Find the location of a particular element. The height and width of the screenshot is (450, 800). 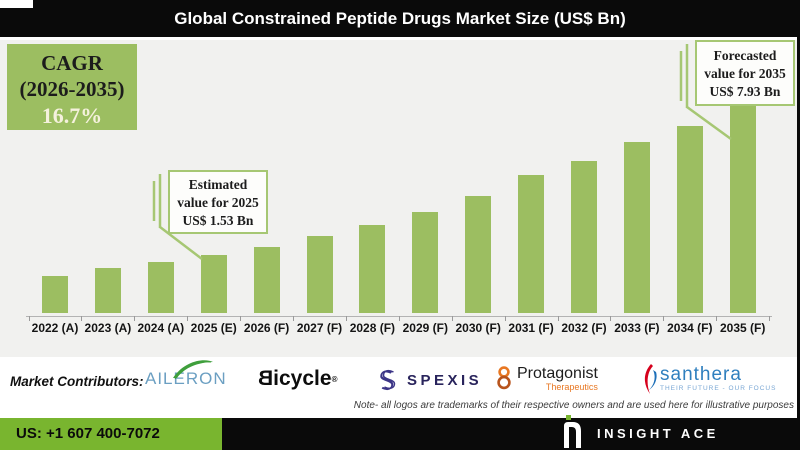

aileron-wordmark: AILERON is located at coordinates (186, 378).